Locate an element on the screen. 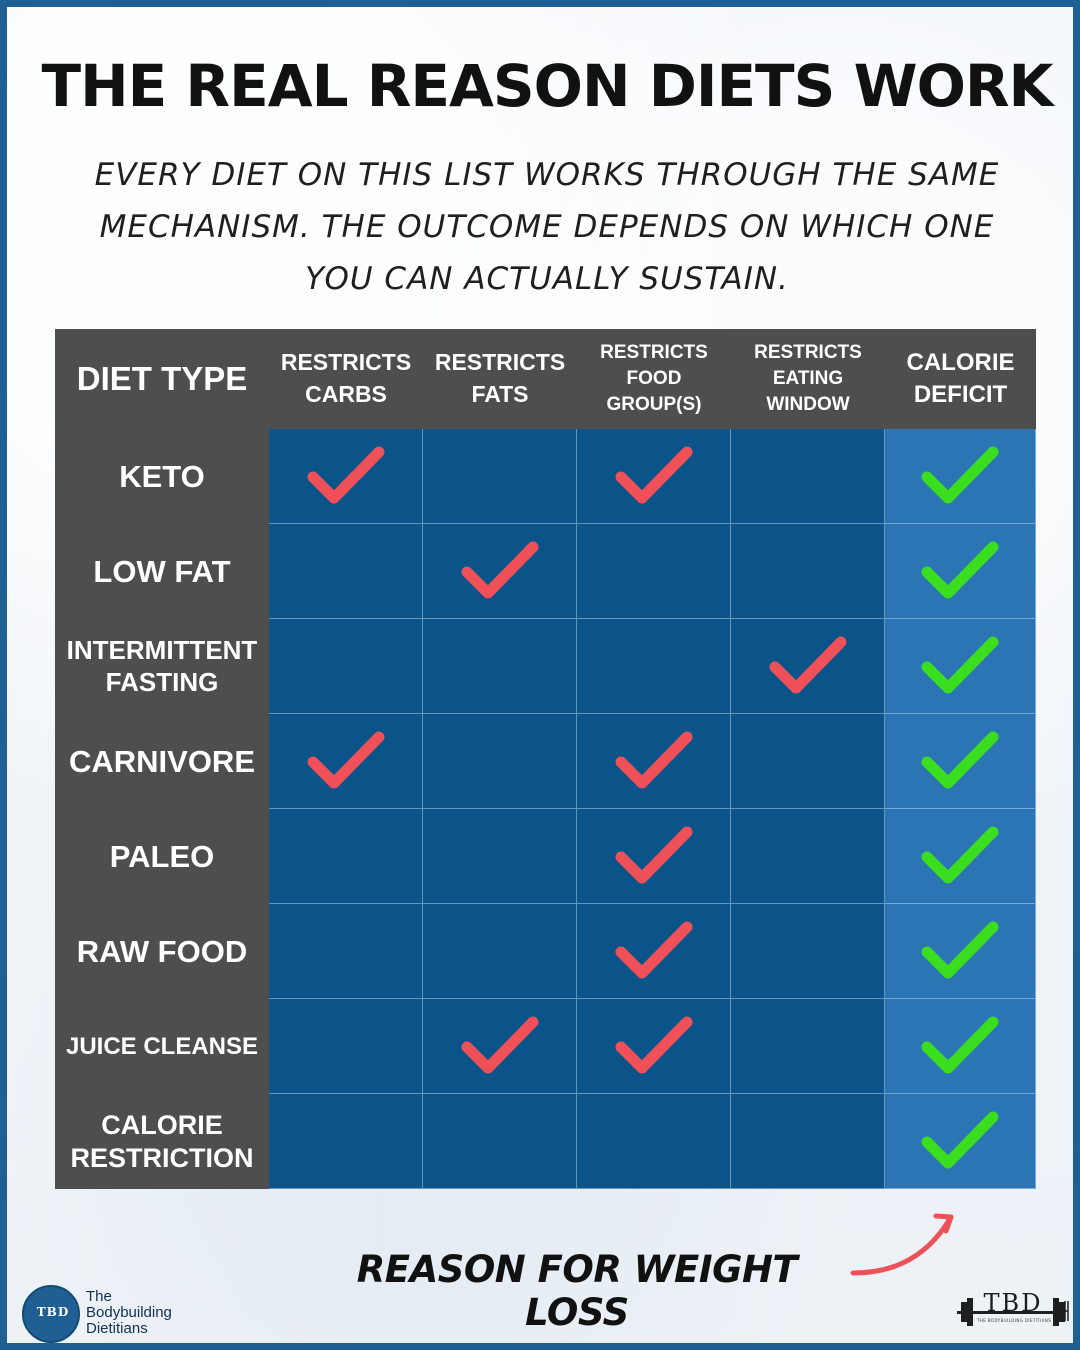 This screenshot has width=1080, height=1350. row-label-raw-food: RAW FOOD is located at coordinates (162, 951).